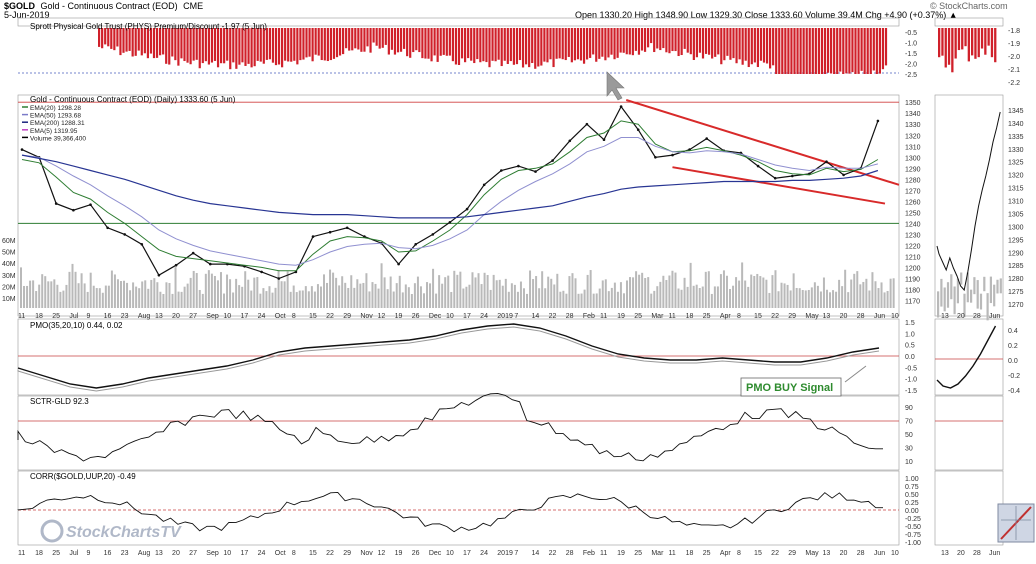  I want to click on panel-frame-right, so click(969, 357).